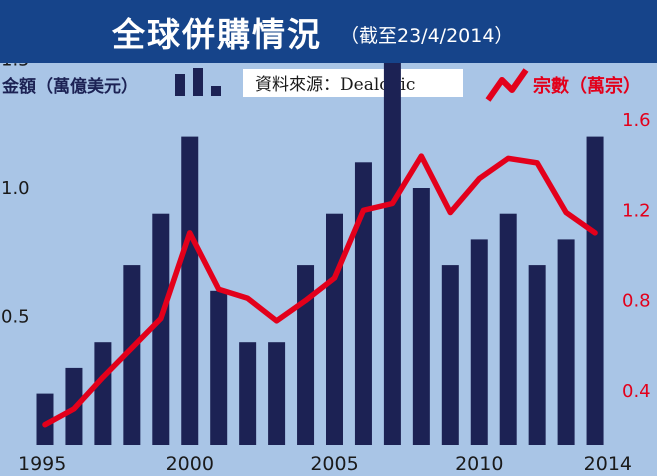 The width and height of the screenshot is (657, 476). I want to click on y-left-tick-label: 0.5, so click(15, 317).